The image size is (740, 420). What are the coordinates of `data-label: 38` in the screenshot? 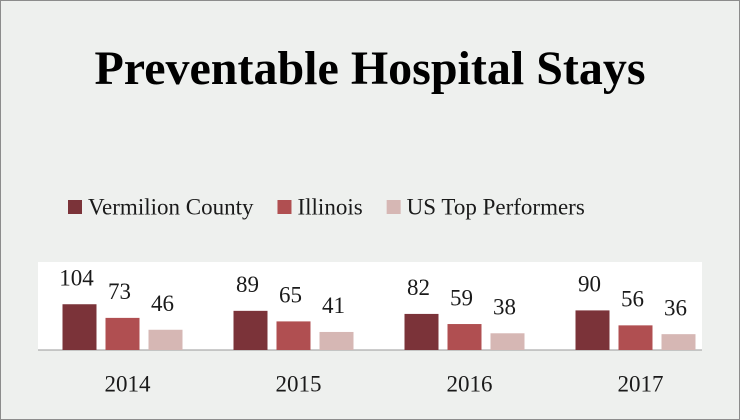 It's located at (504, 307).